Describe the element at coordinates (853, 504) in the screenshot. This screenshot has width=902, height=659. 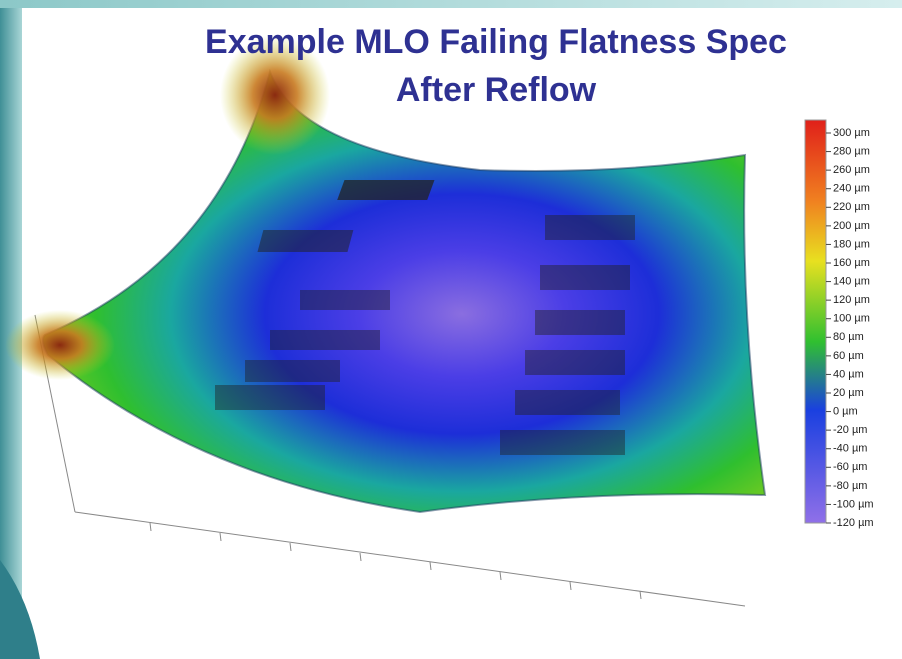
I see `colorbar-label: -100 µm` at that location.